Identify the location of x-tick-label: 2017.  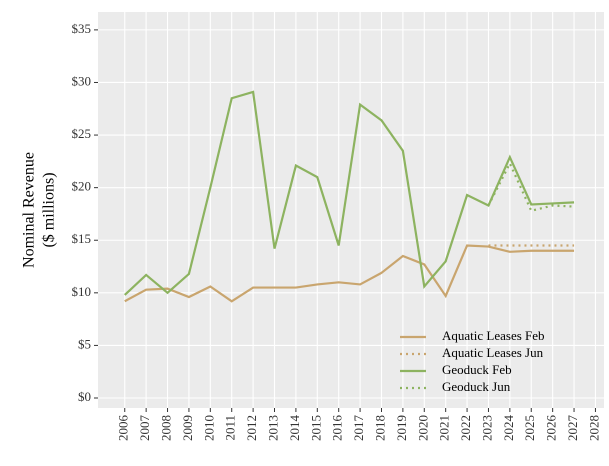
(358, 428).